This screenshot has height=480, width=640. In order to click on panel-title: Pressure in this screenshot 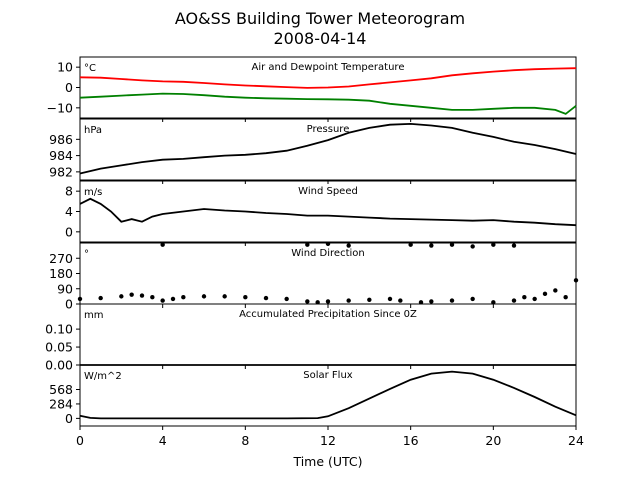, I will do `click(328, 129)`.